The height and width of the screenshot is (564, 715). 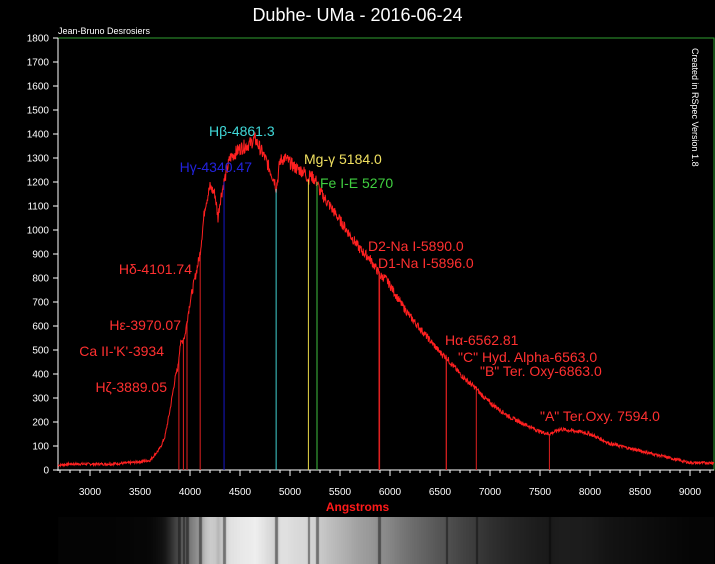 What do you see at coordinates (357, 507) in the screenshot?
I see `x-axis-label: Angstroms` at bounding box center [357, 507].